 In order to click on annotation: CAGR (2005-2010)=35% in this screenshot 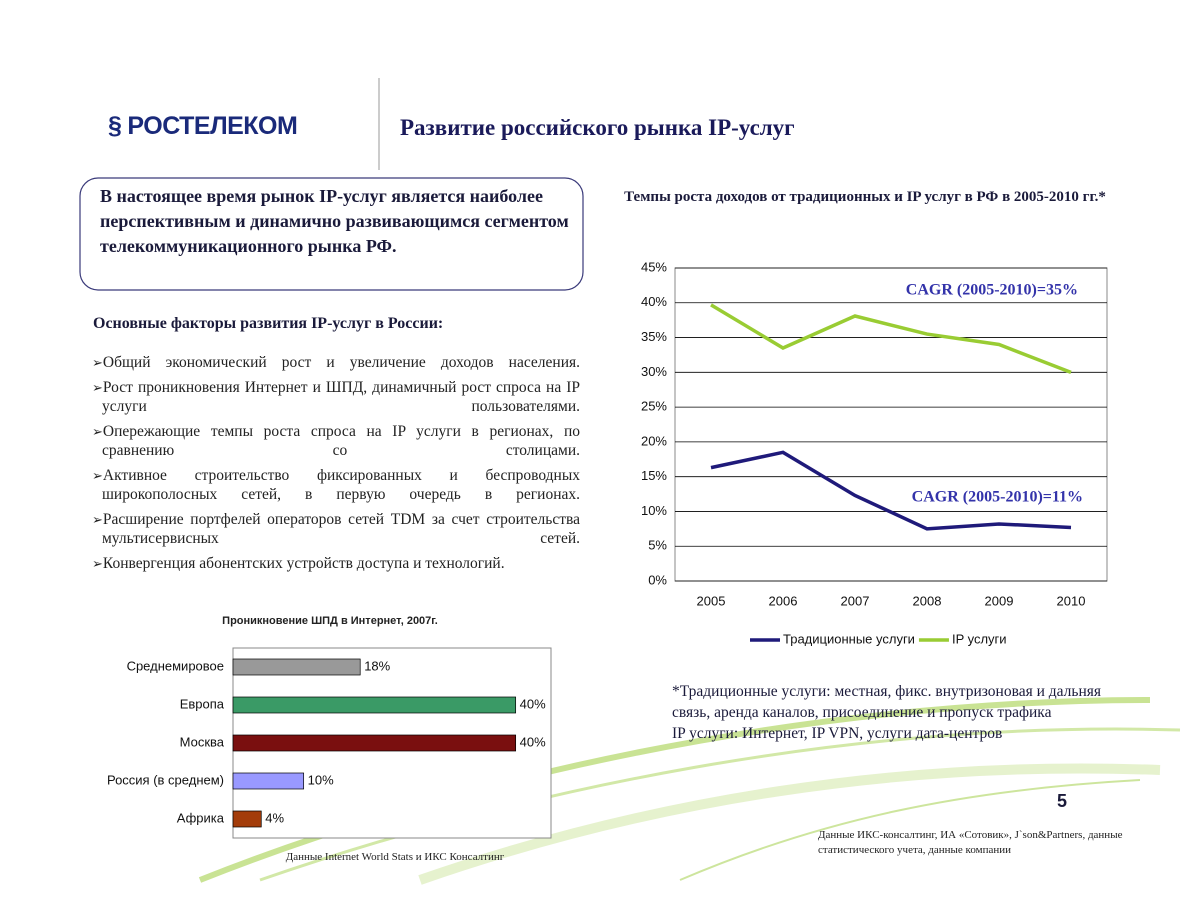, I will do `click(992, 290)`.